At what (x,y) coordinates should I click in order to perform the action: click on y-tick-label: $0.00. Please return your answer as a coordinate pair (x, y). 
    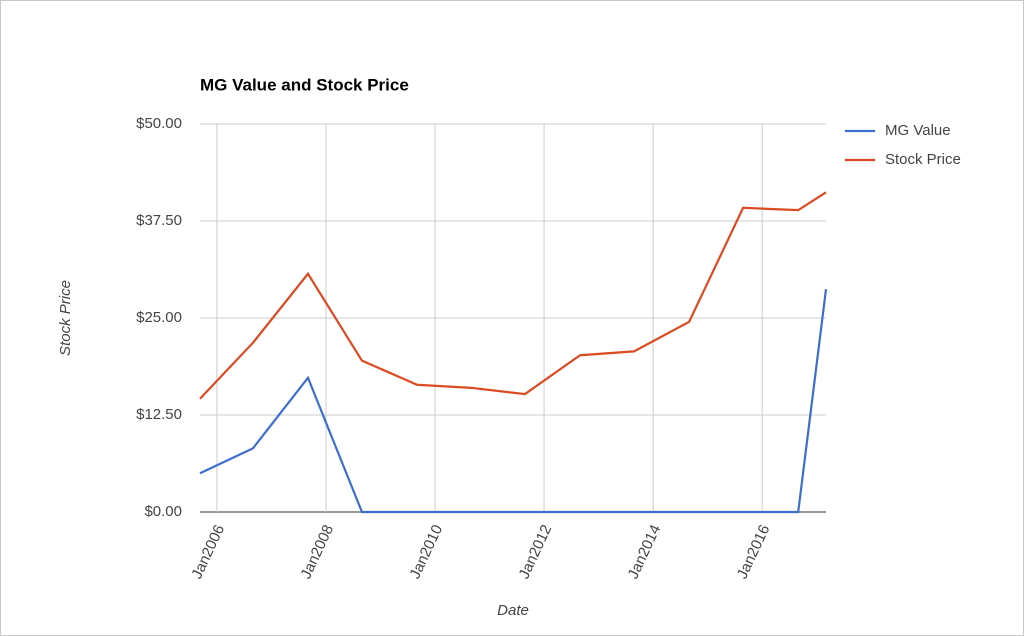
    Looking at the image, I should click on (163, 511).